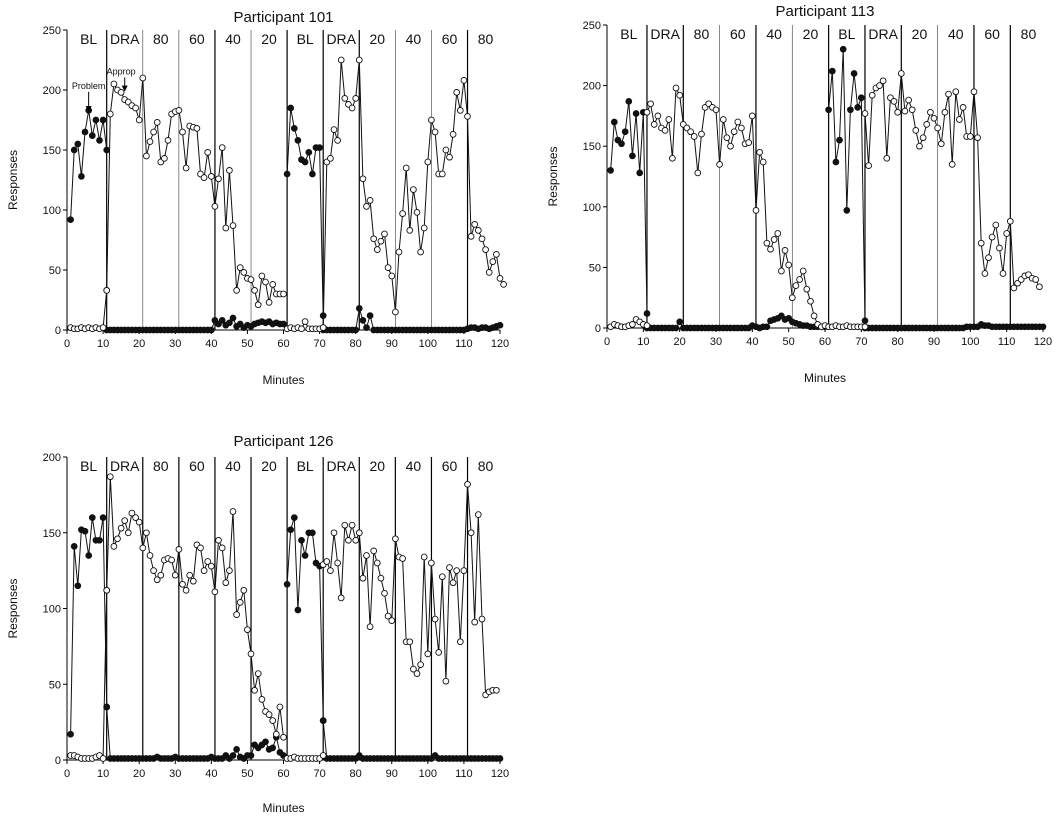  What do you see at coordinates (392, 344) in the screenshot?
I see `x-tick-label: 90` at bounding box center [392, 344].